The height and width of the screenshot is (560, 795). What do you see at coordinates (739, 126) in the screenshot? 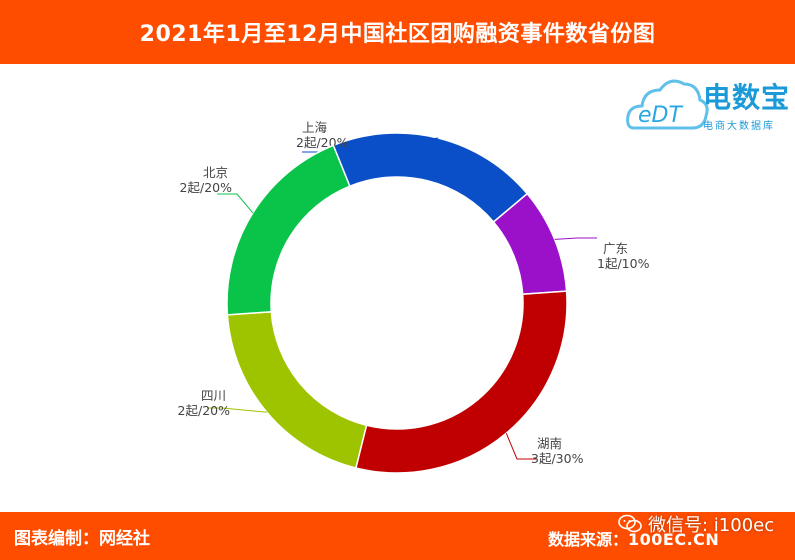
I see `logo-subtitle: 电商大数据库` at bounding box center [739, 126].